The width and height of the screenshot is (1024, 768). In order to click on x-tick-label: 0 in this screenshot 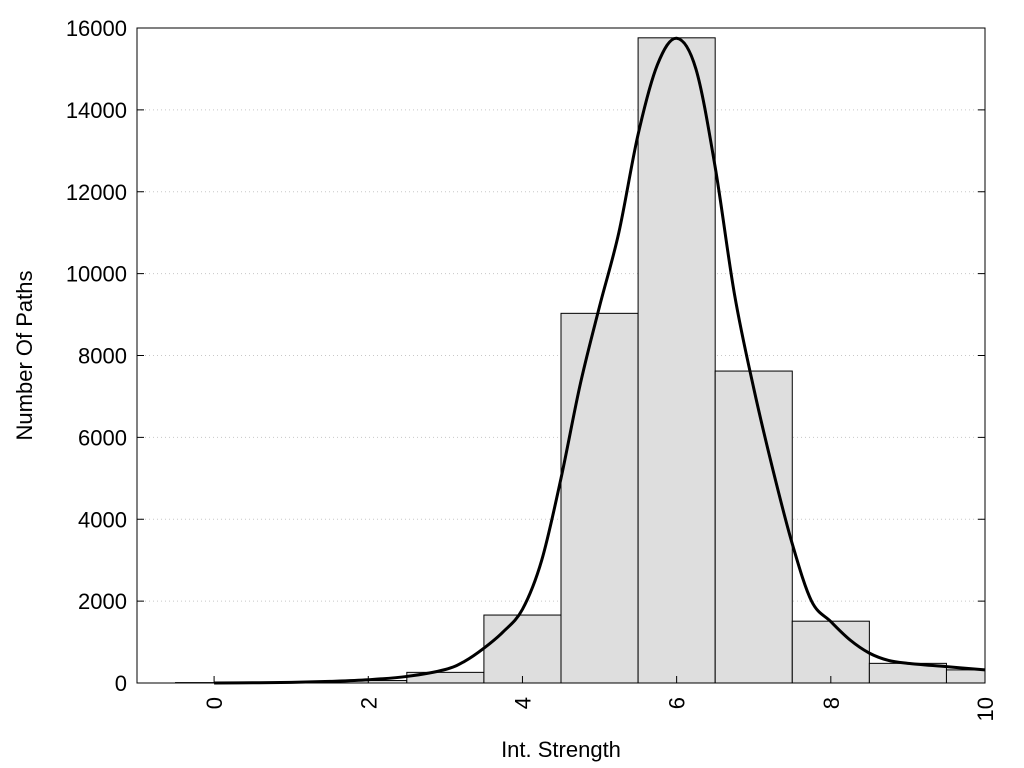, I will do `click(214, 703)`.